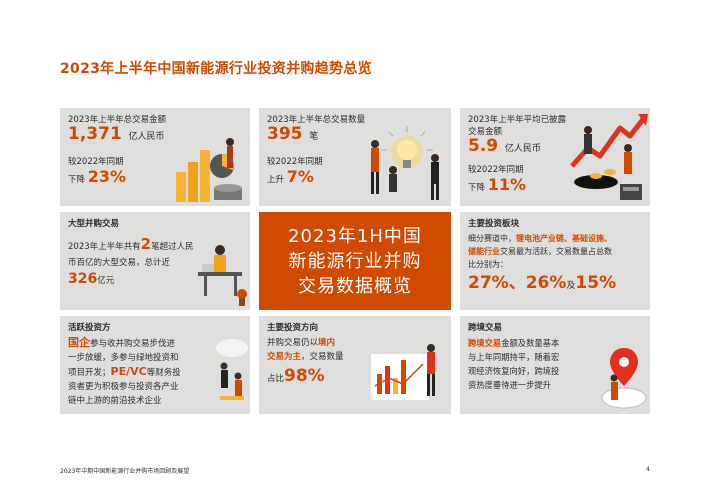  Describe the element at coordinates (522, 149) in the screenshot. I see `avg-value-unit: 亿人民币` at that location.